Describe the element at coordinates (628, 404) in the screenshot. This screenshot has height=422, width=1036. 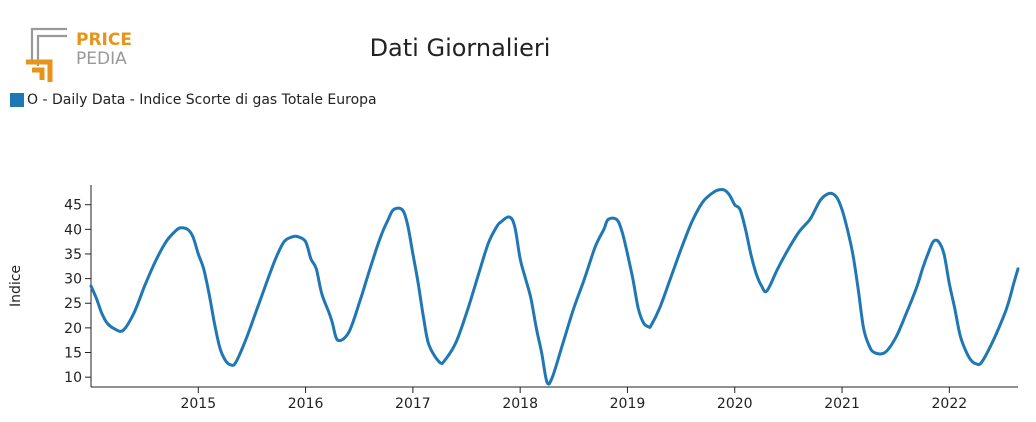
I see `x-tick-label: 2019` at that location.